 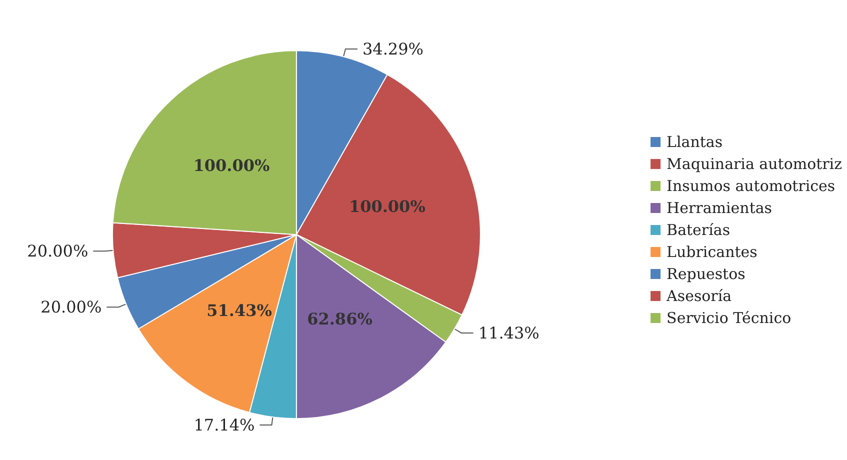 I want to click on data-label: 34.29%, so click(x=393, y=48).